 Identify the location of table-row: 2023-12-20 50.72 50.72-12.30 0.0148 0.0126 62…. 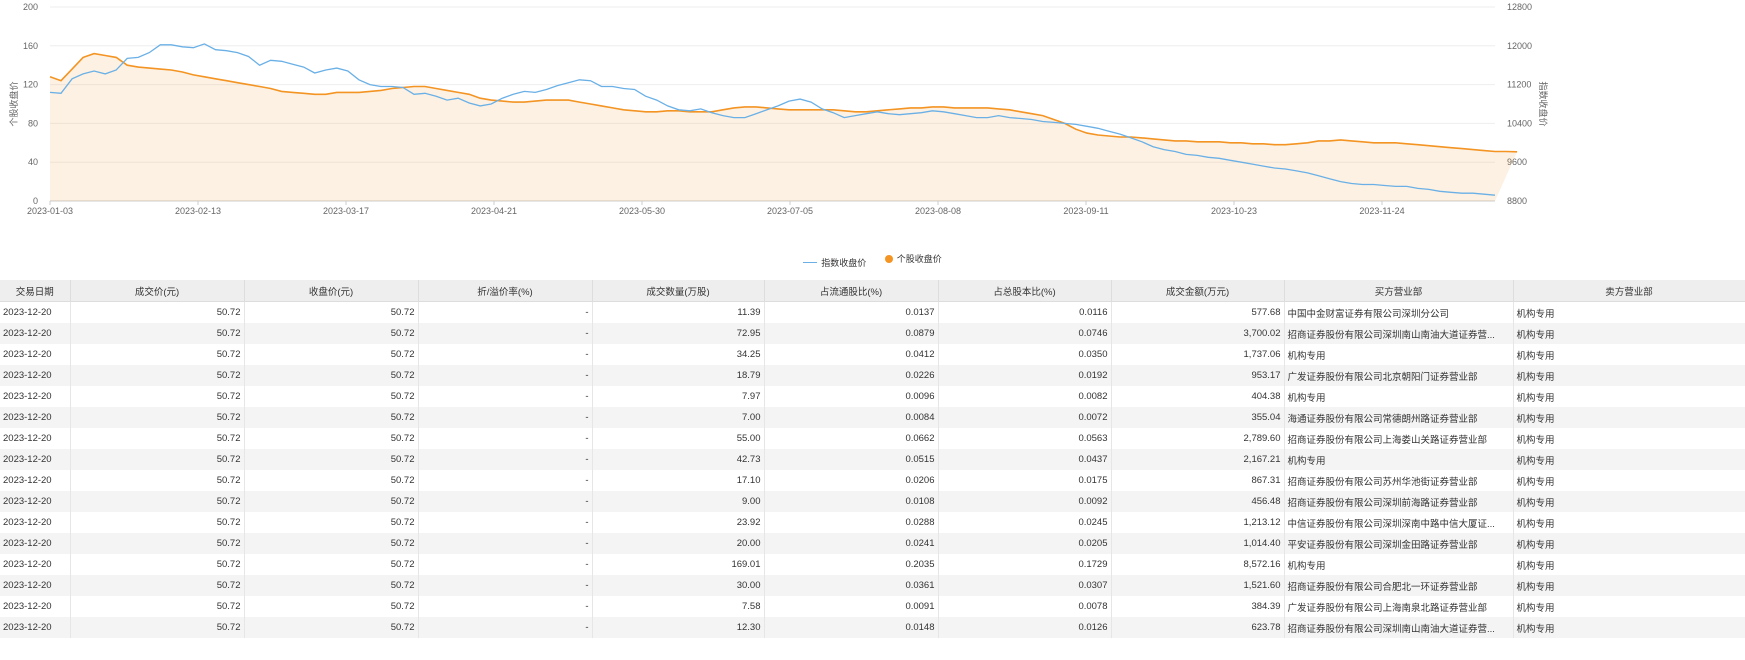
(872, 627).